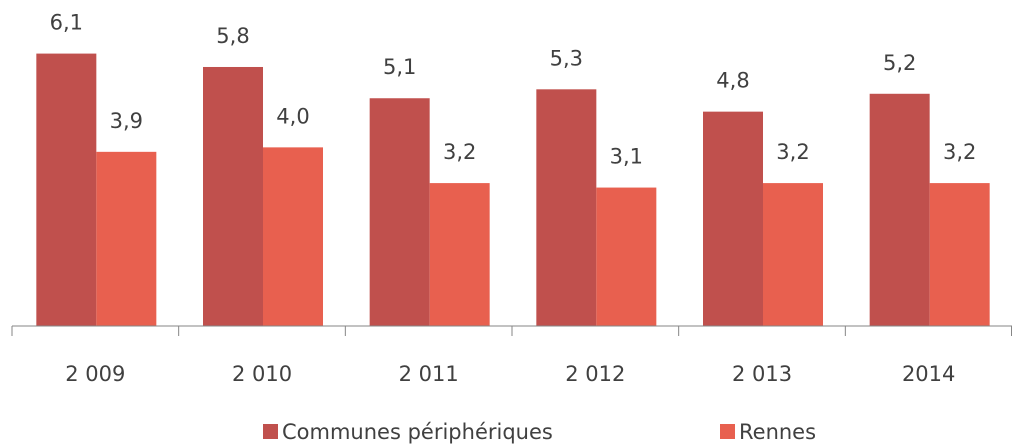 This screenshot has width=1012, height=447. I want to click on legend-label: Rennes, so click(777, 432).